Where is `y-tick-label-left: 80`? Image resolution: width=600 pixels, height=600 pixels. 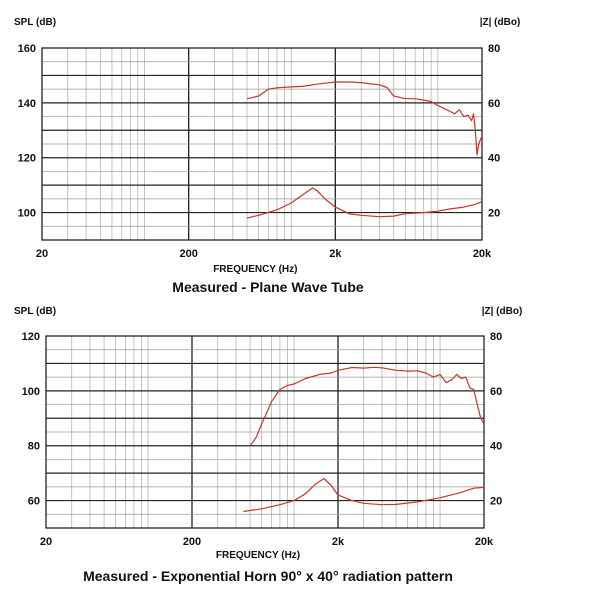
y-tick-label-left: 80 is located at coordinates (34, 447).